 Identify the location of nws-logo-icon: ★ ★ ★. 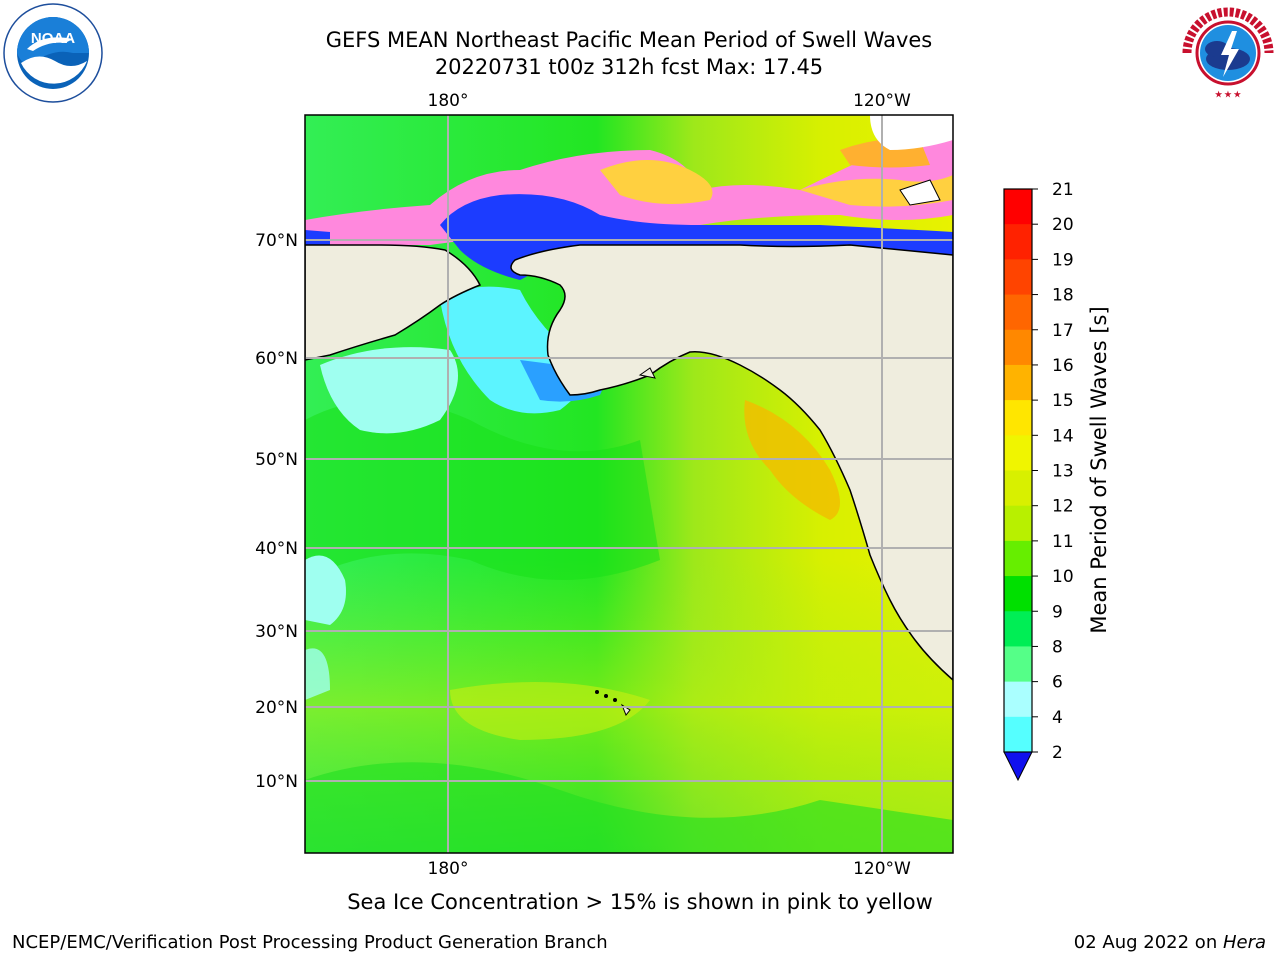
(1228, 53).